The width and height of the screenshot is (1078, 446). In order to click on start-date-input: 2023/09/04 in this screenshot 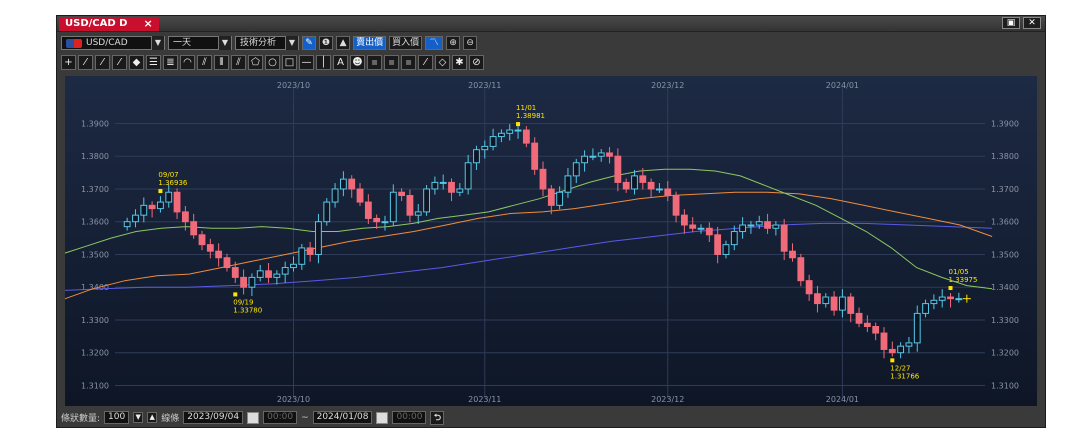, I will do `click(213, 417)`.